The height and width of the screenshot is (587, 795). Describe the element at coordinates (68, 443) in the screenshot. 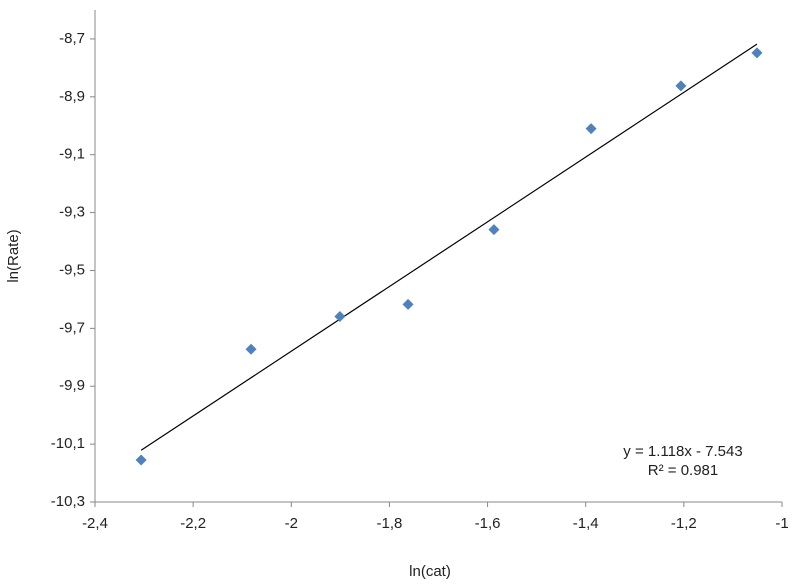

I see `y-tick-label: -10,1` at that location.